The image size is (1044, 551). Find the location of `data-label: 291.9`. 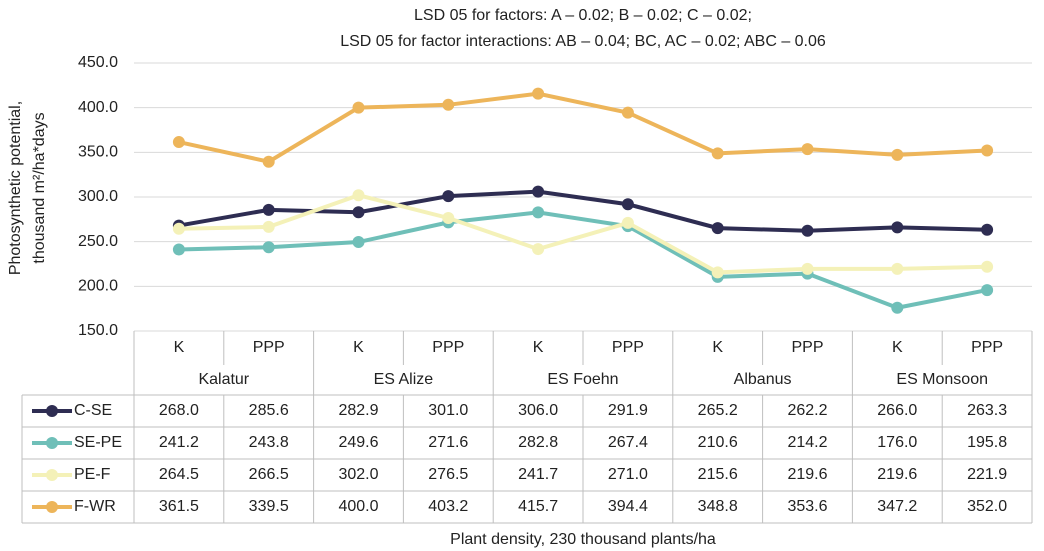

data-label: 291.9 is located at coordinates (628, 410).